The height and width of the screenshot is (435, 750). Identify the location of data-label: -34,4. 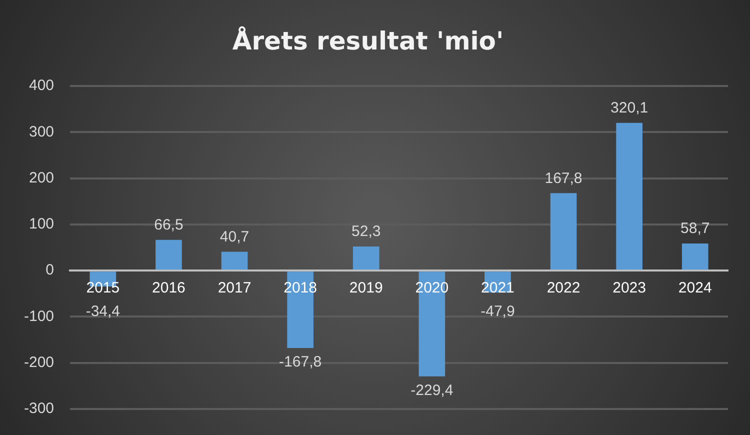
(103, 311).